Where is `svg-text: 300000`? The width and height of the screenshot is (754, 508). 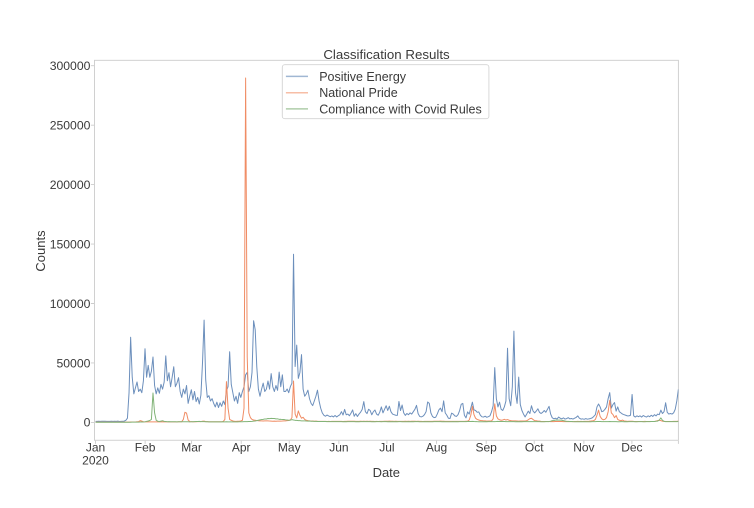
svg-text: 300000 is located at coordinates (70, 66).